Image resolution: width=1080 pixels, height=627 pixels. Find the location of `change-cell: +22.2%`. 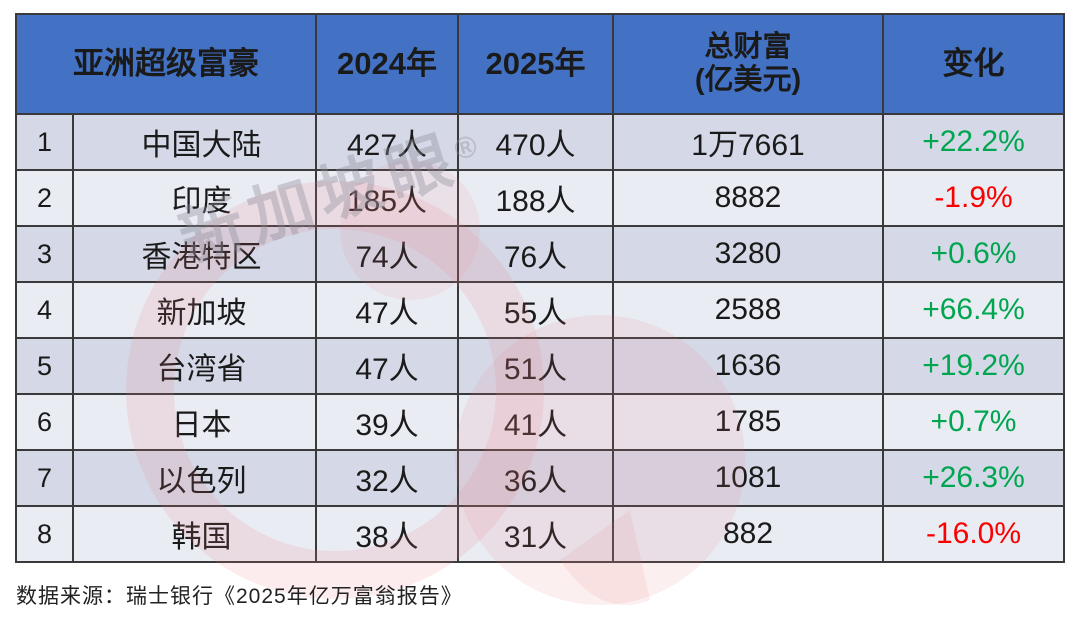

change-cell: +22.2% is located at coordinates (973, 142).